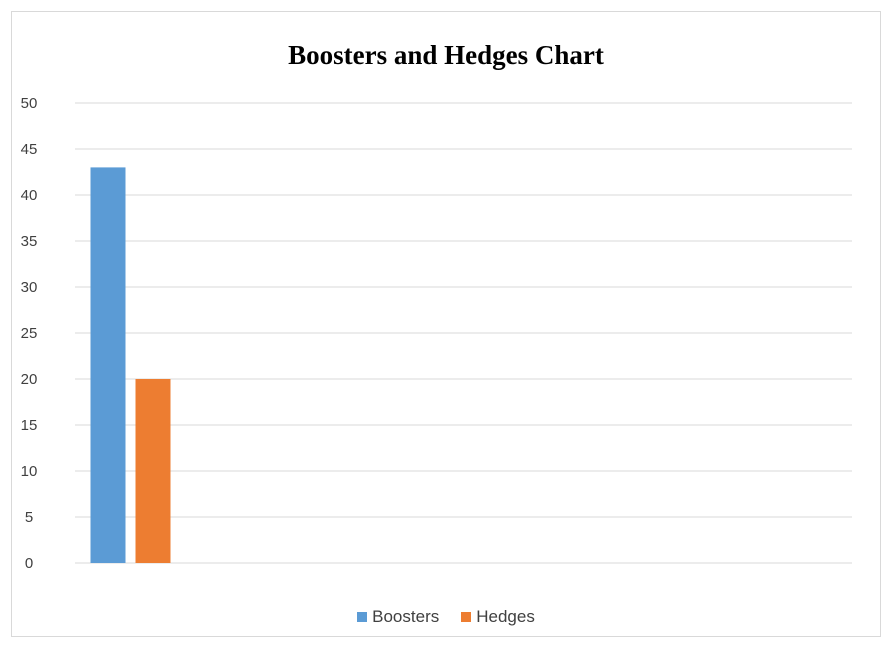 This screenshot has height=648, width=892. What do you see at coordinates (29, 149) in the screenshot?
I see `y-tick-label: 45` at bounding box center [29, 149].